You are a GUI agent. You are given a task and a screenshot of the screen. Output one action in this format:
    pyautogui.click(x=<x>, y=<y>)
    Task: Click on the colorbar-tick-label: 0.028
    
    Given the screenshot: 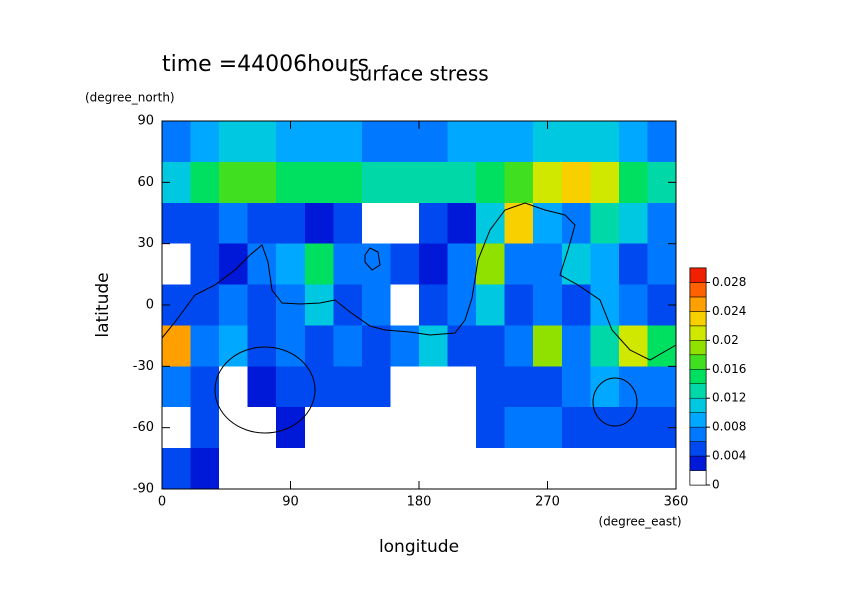 What is the action you would take?
    pyautogui.click(x=729, y=282)
    